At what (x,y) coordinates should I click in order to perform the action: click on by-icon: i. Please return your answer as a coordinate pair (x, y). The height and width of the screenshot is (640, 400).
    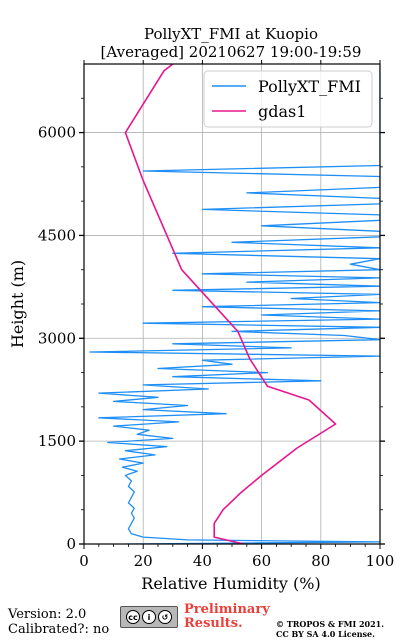
    Looking at the image, I should click on (149, 617).